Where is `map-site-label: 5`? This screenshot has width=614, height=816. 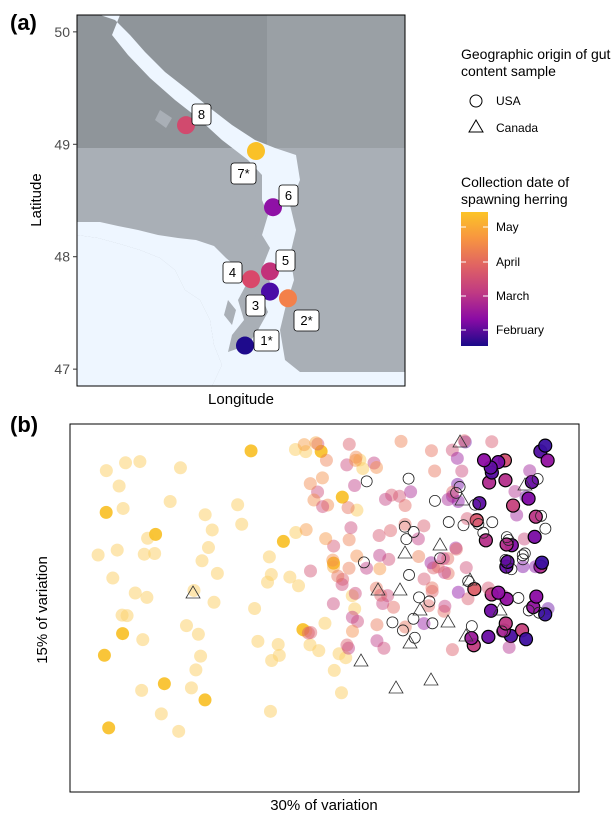 map-site-label: 5 is located at coordinates (285, 260).